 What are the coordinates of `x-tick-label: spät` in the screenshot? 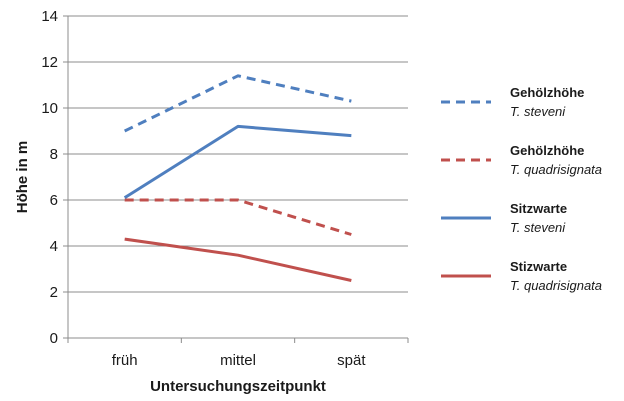 It's located at (351, 360).